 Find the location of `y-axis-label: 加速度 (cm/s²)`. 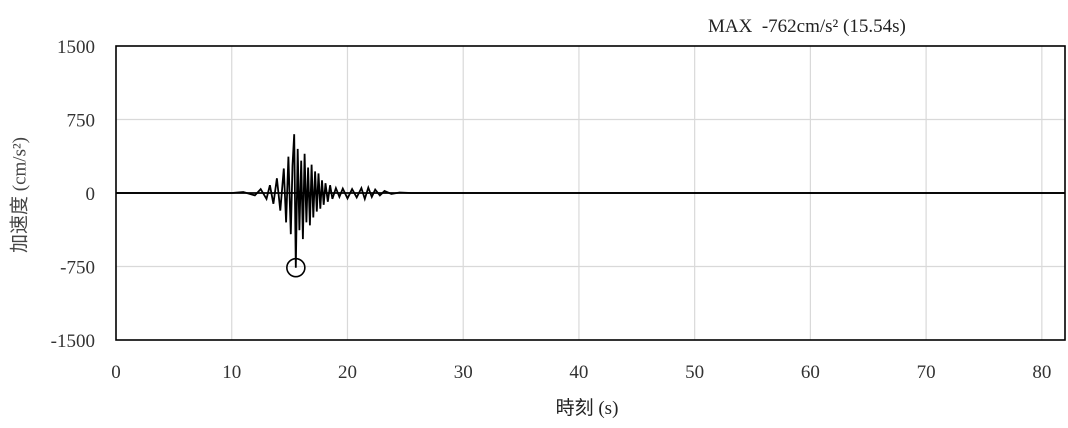

y-axis-label: 加速度 (cm/s²) is located at coordinates (20, 195).